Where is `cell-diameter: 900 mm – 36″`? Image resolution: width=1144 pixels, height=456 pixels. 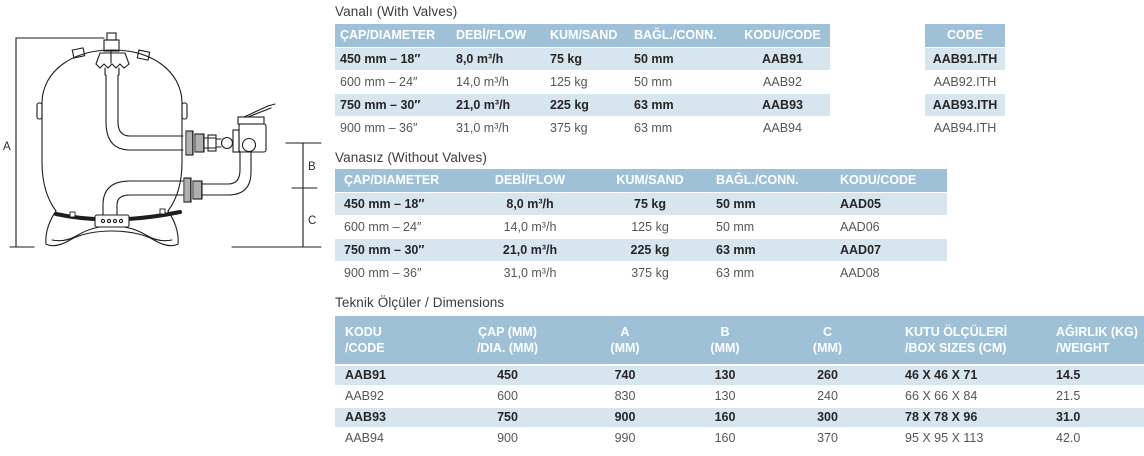 cell-diameter: 900 mm – 36″ is located at coordinates (379, 128).